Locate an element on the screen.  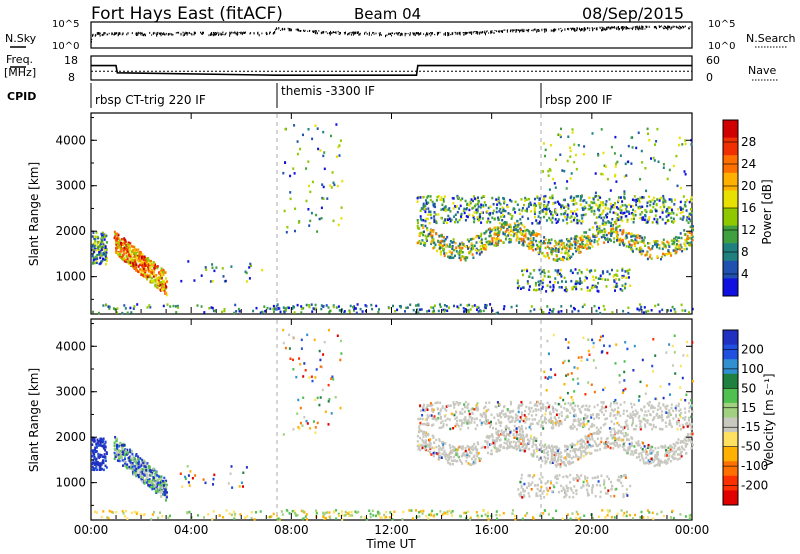
colorbar-tick-label: 16 is located at coordinates (748, 208).